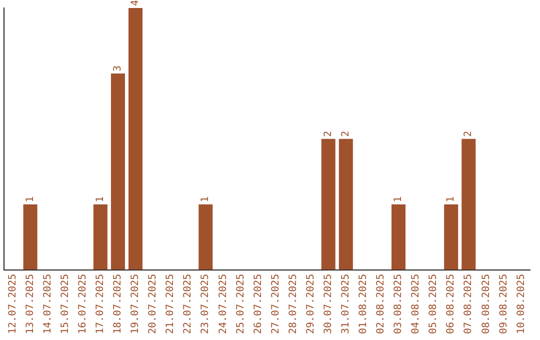 Image resolution: width=540 pixels, height=340 pixels. Describe the element at coordinates (346, 304) in the screenshot. I see `x-tick-label: 31.07.2025` at that location.